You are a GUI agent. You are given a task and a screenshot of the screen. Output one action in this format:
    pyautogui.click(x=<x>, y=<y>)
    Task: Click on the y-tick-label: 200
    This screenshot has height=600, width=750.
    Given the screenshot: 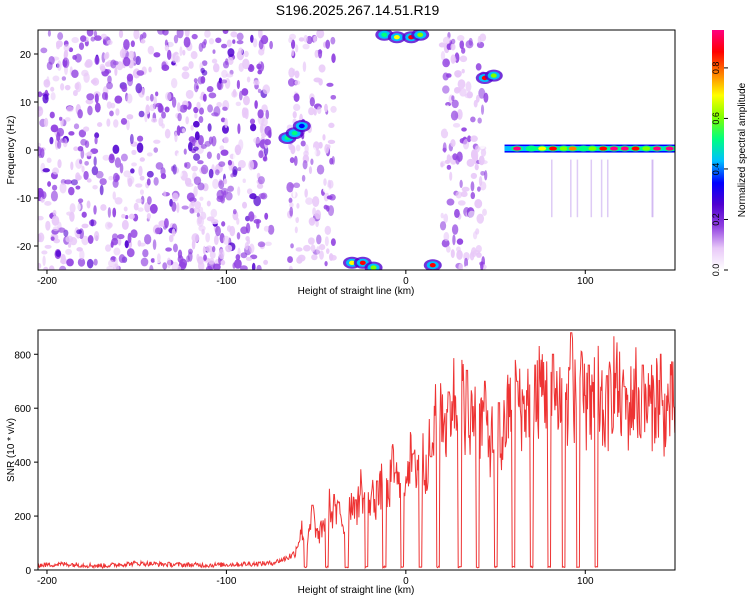 What is the action you would take?
    pyautogui.click(x=22, y=517)
    